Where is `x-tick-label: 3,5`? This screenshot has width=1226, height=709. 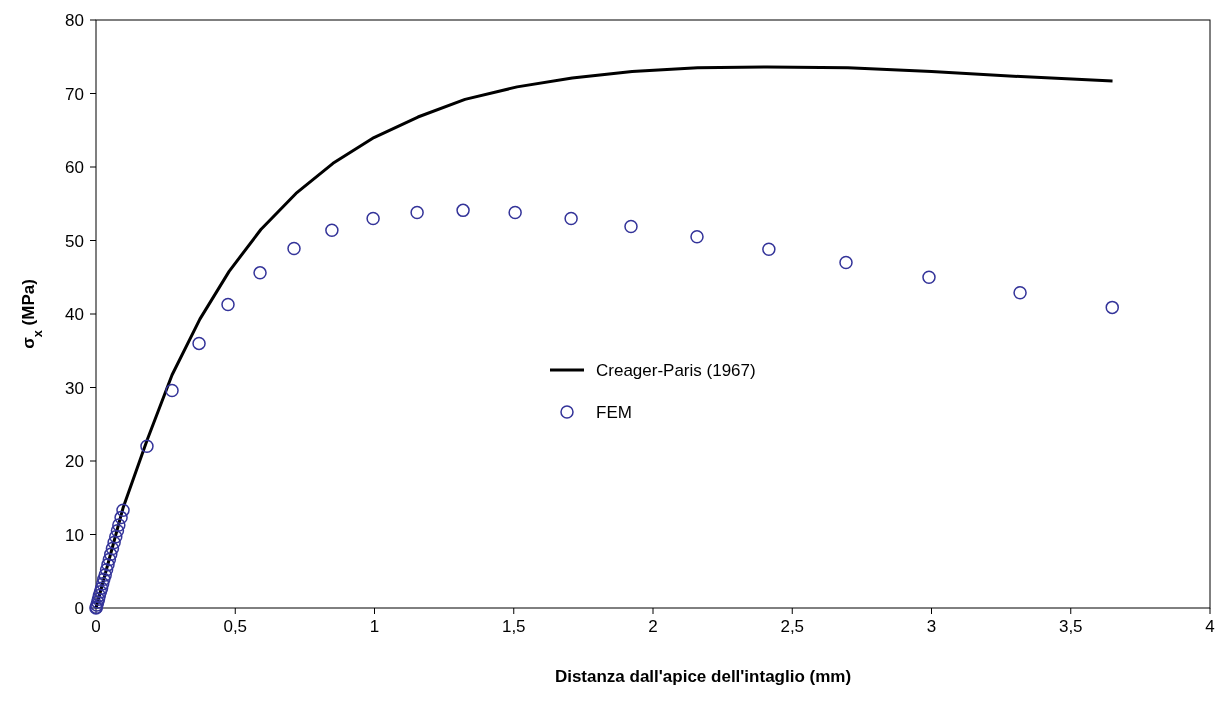 x-tick-label: 3,5 is located at coordinates (1070, 626).